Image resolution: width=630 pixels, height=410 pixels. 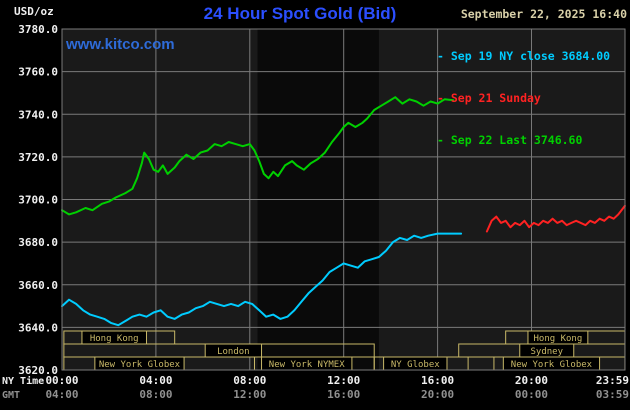 I want to click on session-label: NY Globex, so click(x=415, y=365).